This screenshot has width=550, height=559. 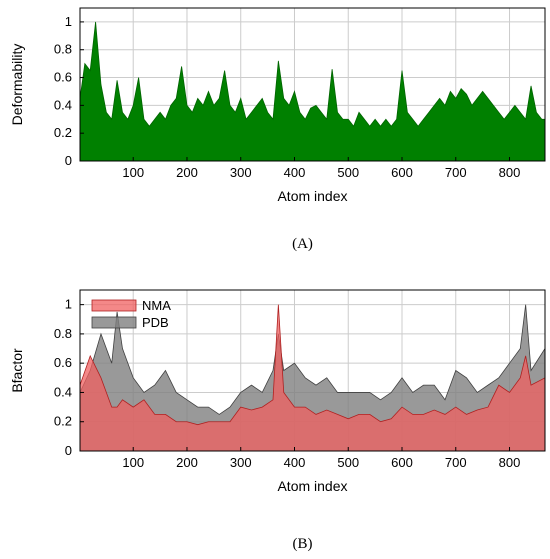 What do you see at coordinates (303, 544) in the screenshot?
I see `panel-caption: (B)` at bounding box center [303, 544].